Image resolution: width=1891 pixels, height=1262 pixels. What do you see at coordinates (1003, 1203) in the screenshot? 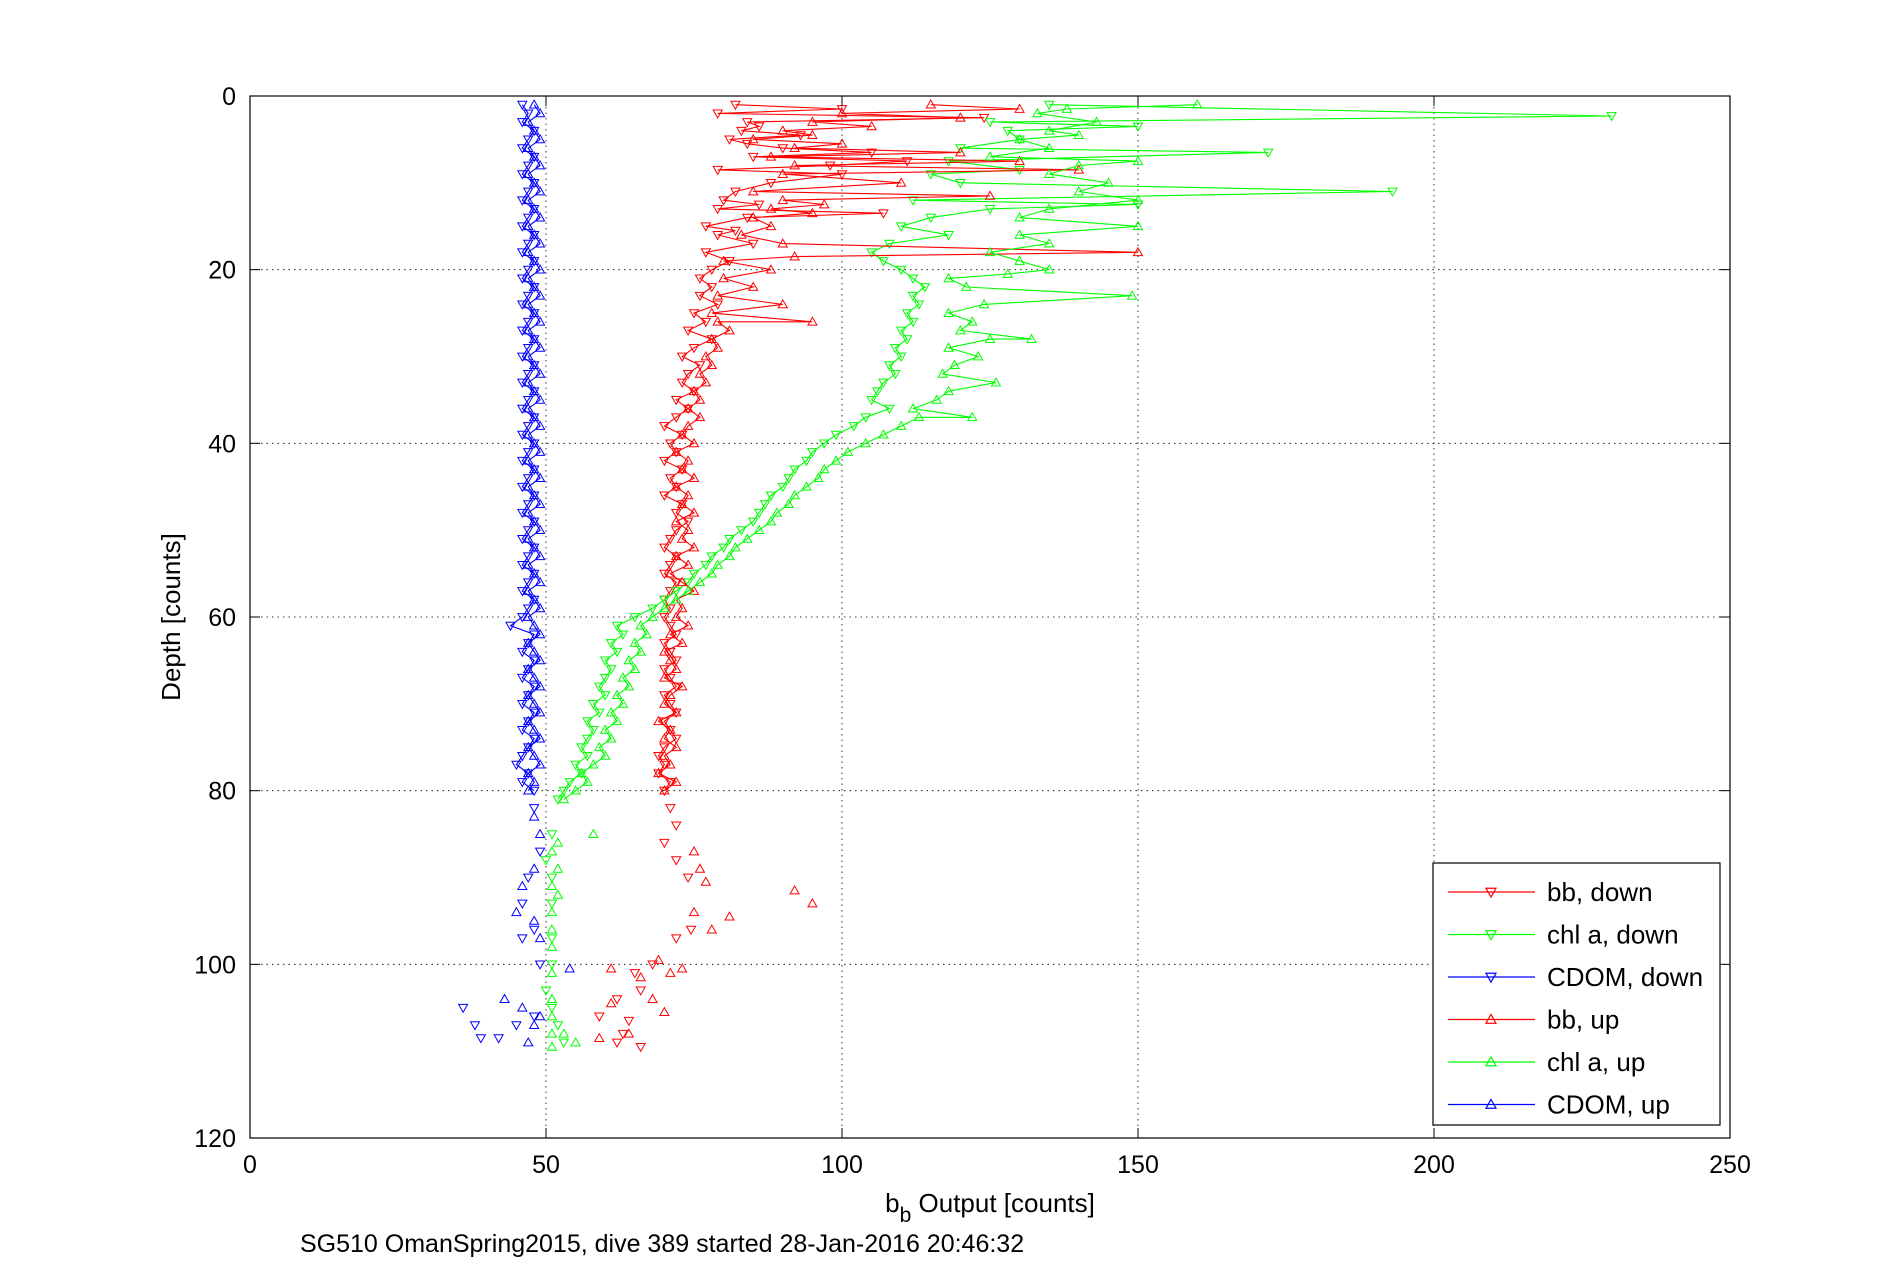
I see `x-axis-label-rest: Output [counts]` at bounding box center [1003, 1203].